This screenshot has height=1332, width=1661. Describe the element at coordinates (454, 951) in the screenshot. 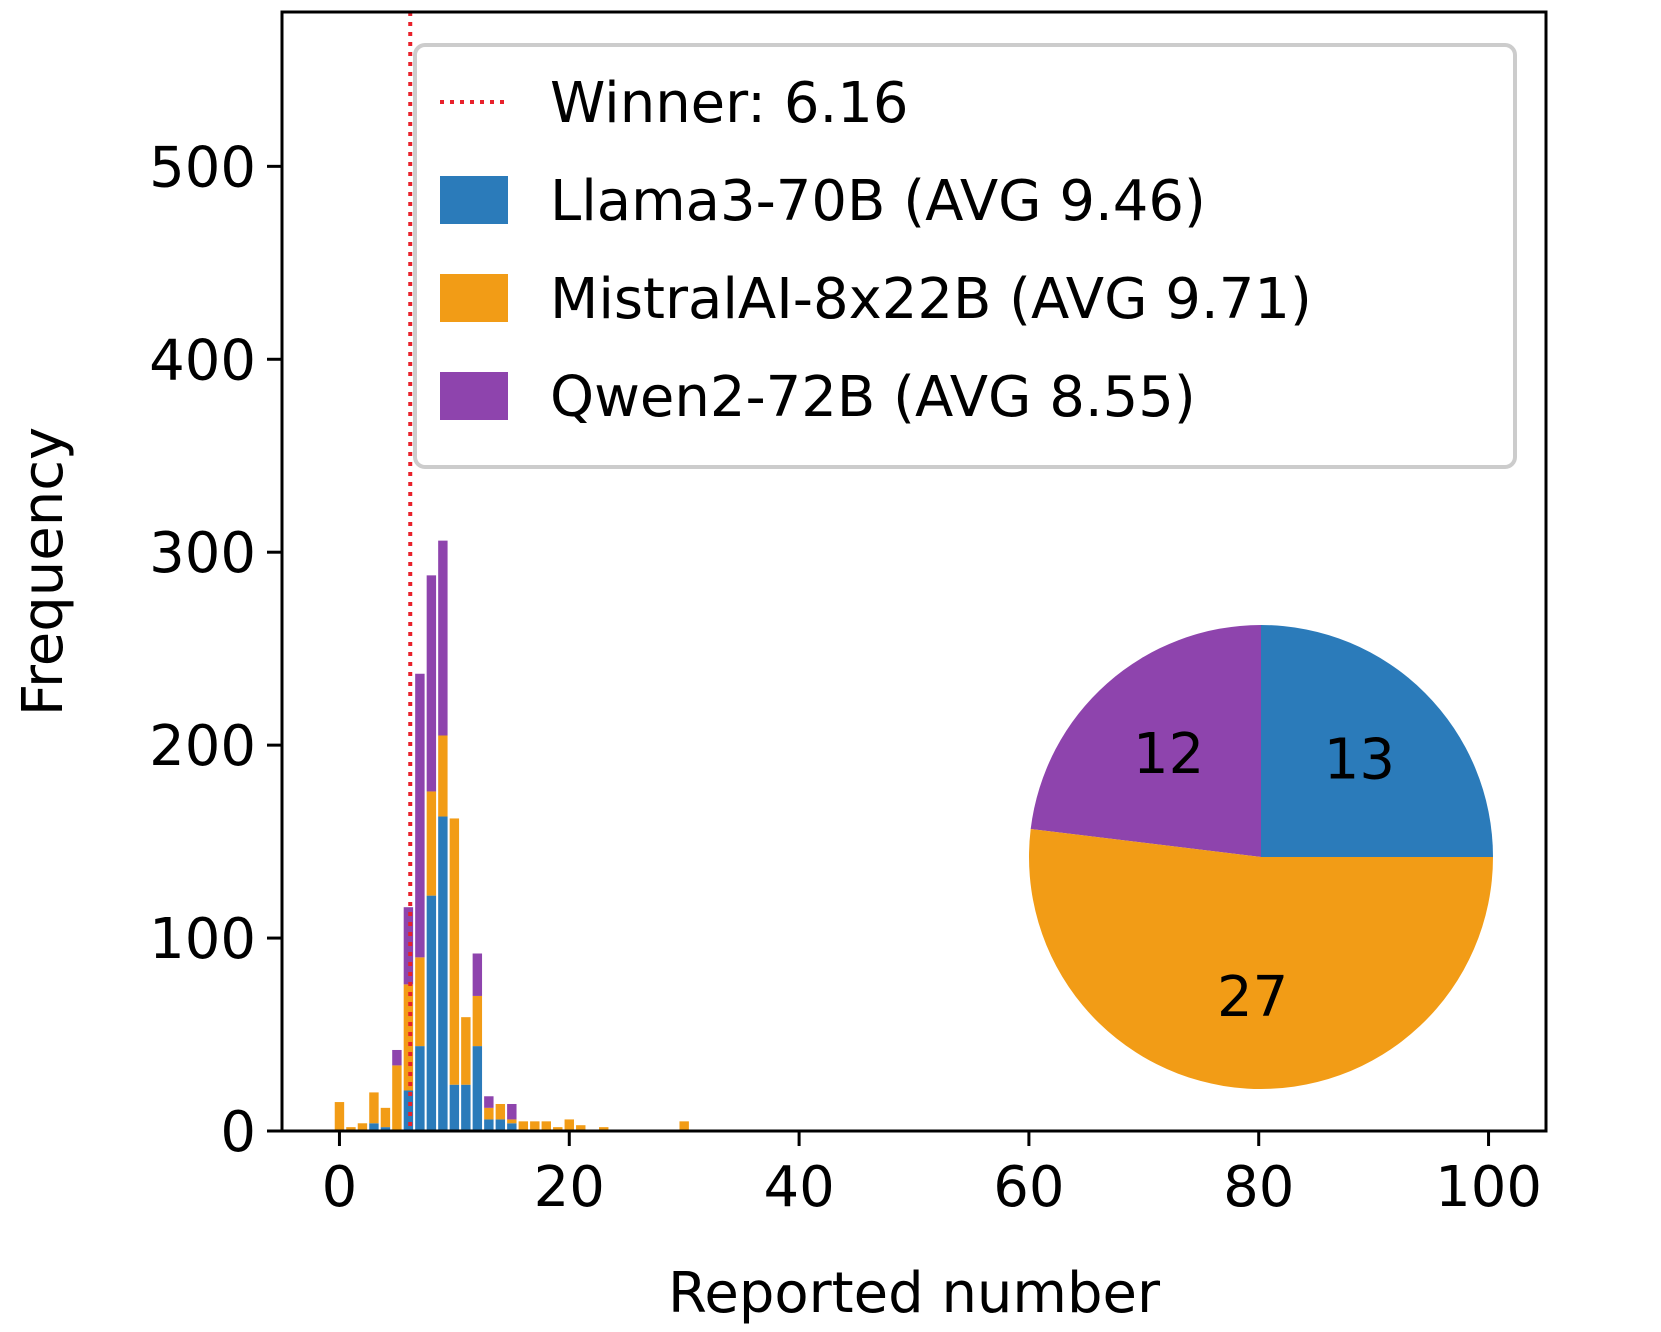

I see `bar-series1-x10` at that location.